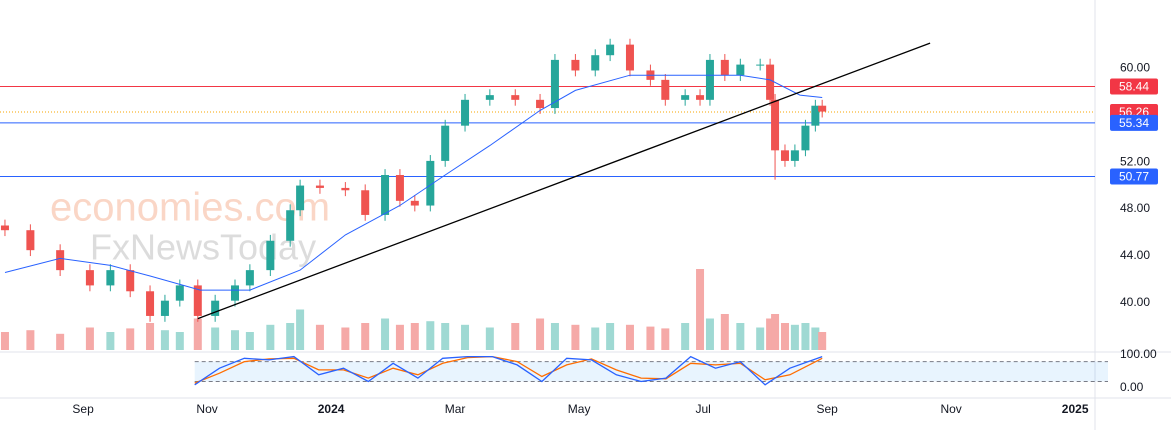 The width and height of the screenshot is (1171, 430). I want to click on price-label: 58.44, so click(1134, 87).